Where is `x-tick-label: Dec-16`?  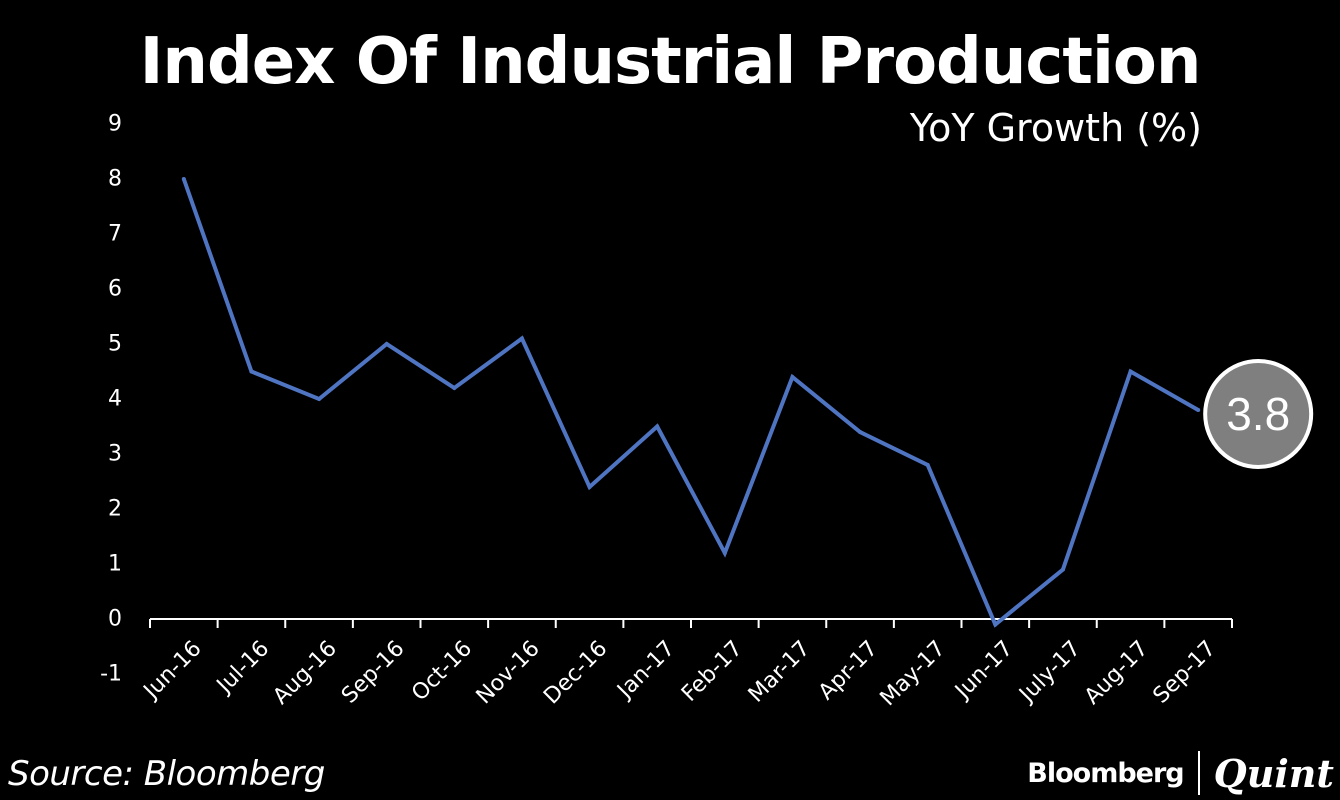
x-tick-label: Dec-16 is located at coordinates (575, 672).